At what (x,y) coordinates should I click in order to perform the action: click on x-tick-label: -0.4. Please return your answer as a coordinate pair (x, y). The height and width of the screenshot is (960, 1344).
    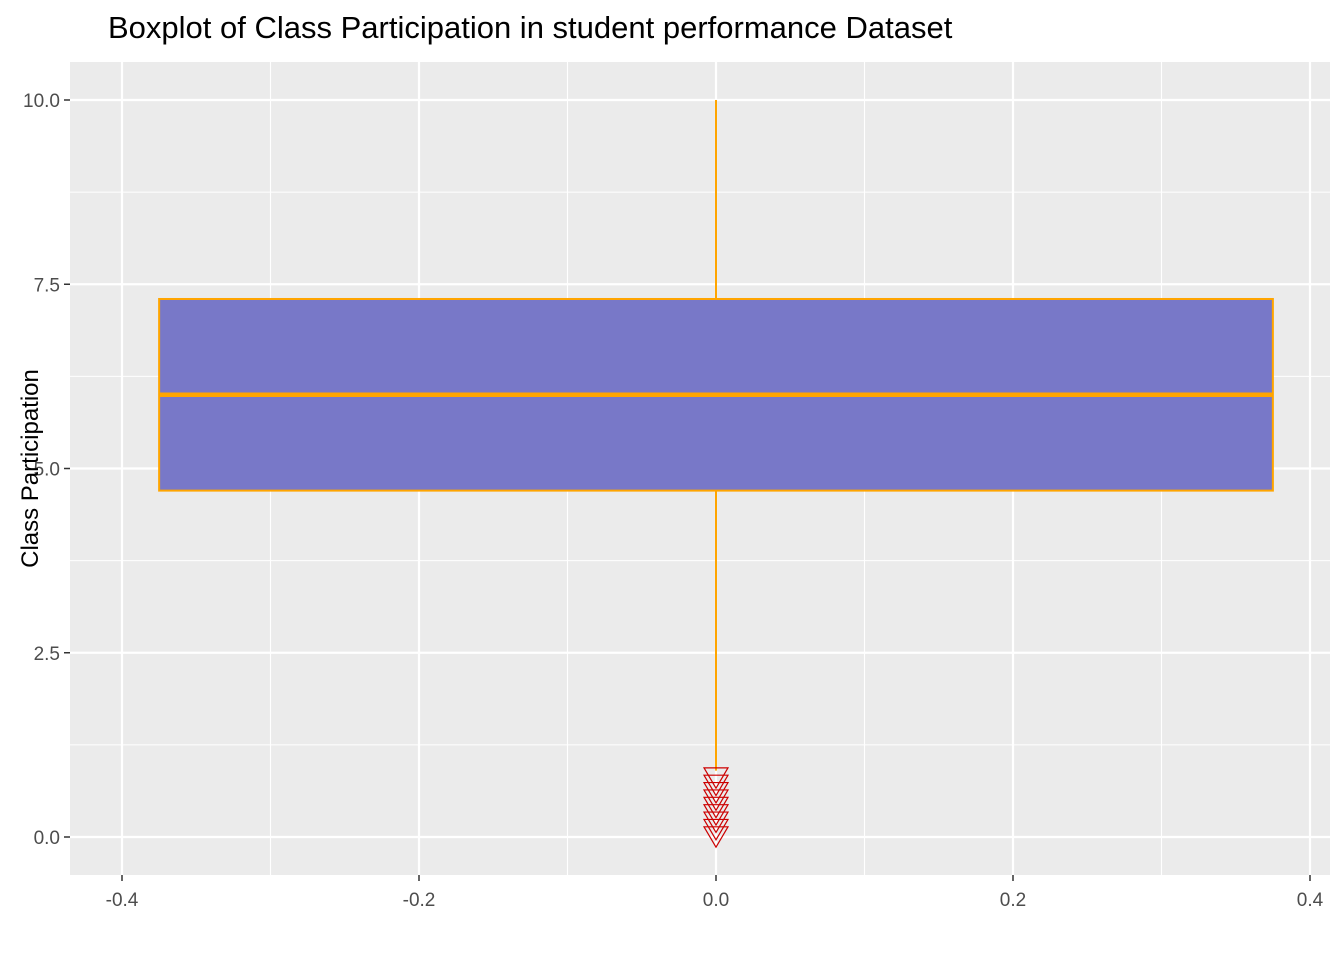
    Looking at the image, I should click on (122, 900).